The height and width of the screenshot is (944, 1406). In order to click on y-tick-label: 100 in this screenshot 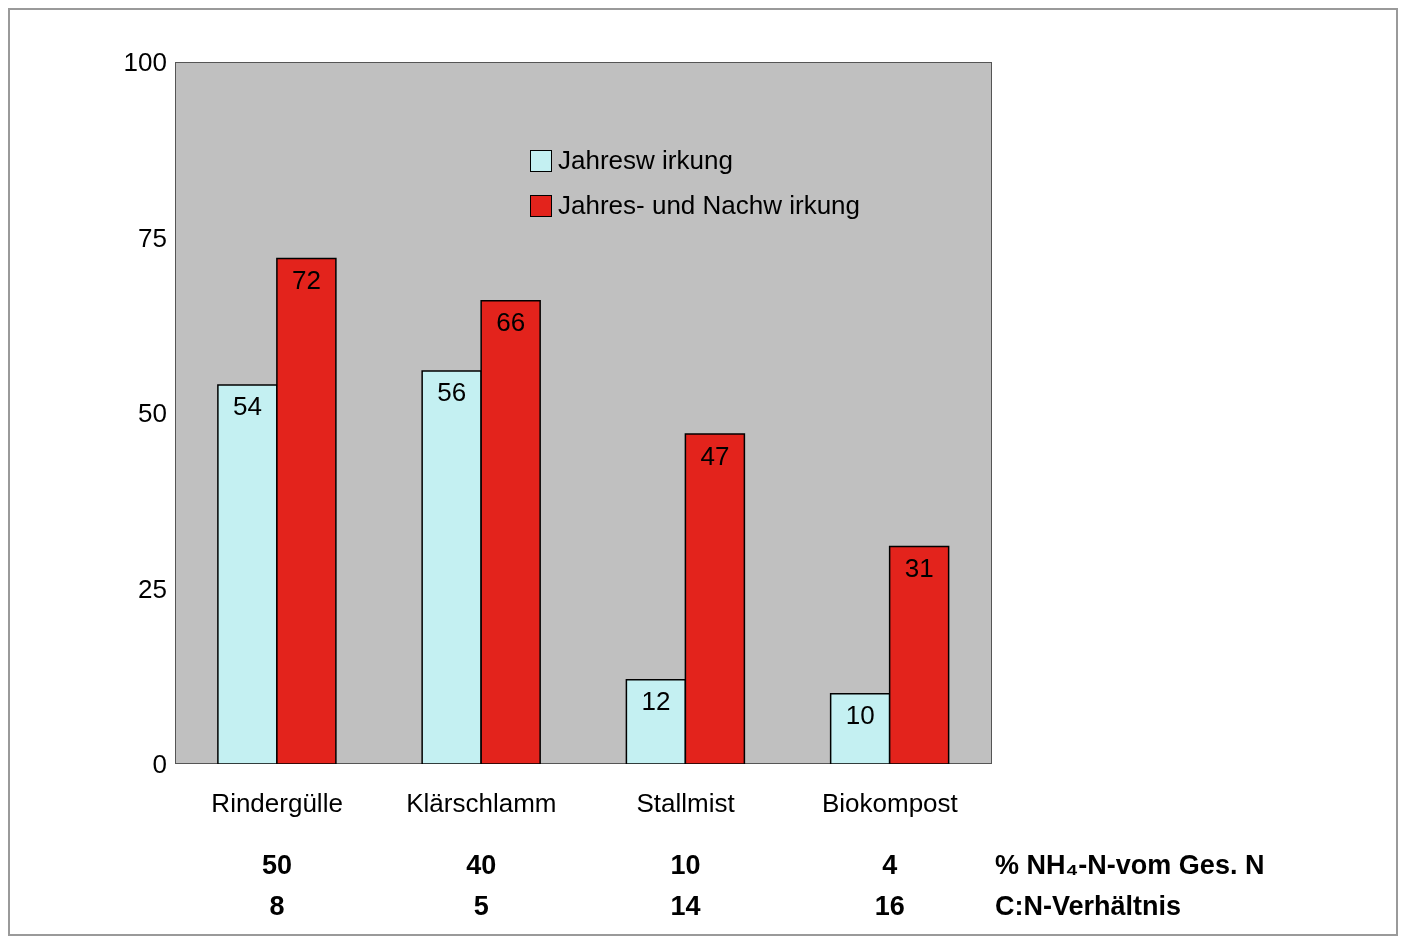, I will do `click(145, 62)`.